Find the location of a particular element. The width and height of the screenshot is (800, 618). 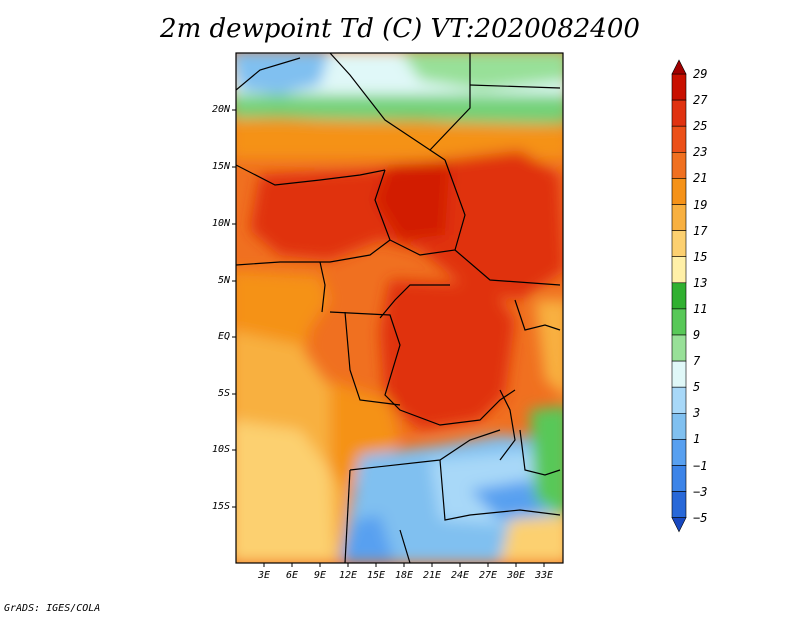

colorbar-label: 13 is located at coordinates (700, 282).